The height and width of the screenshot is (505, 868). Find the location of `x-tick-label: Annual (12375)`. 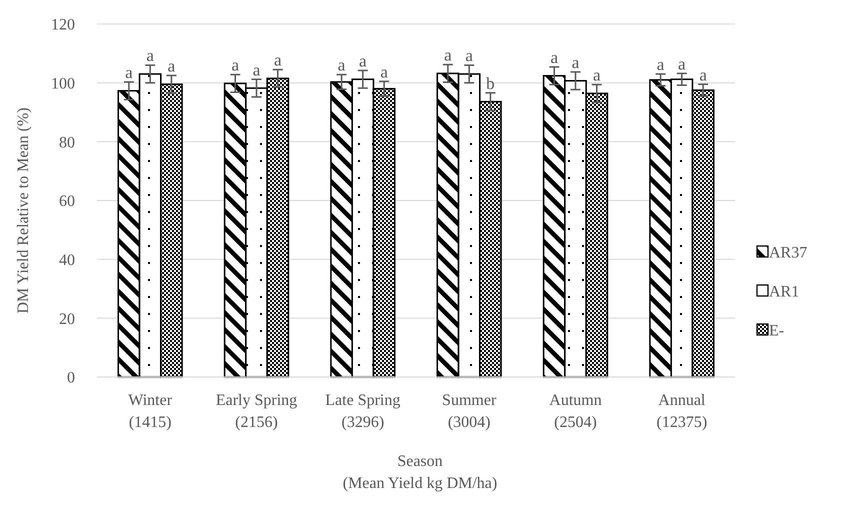

x-tick-label: Annual (12375) is located at coordinates (682, 411).